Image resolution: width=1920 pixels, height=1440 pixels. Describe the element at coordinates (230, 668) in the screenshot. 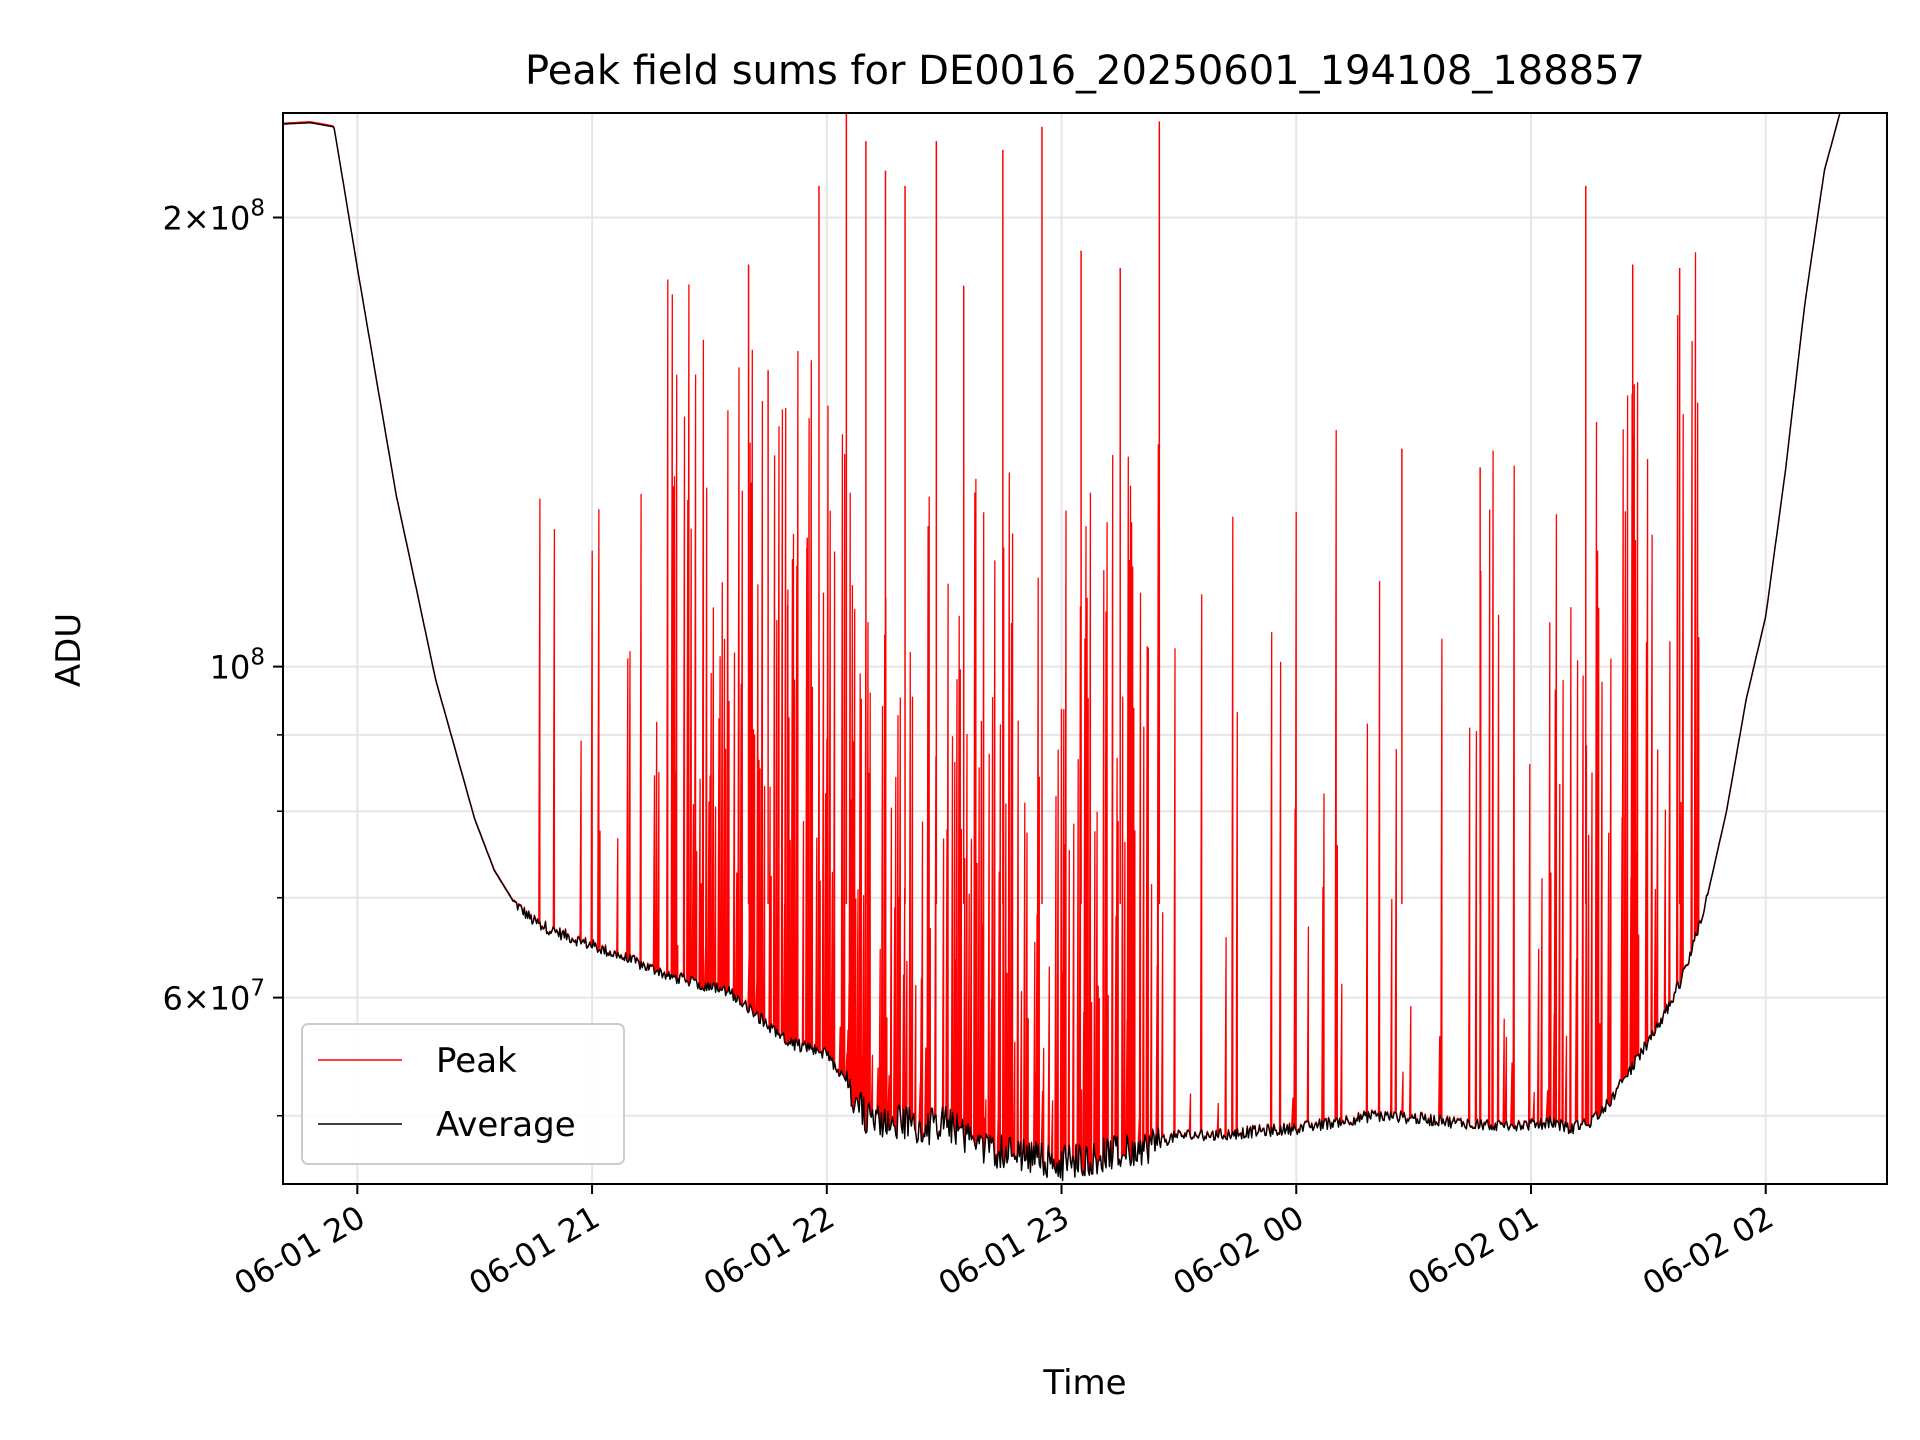

I see `y-tick-label-base: 10` at that location.